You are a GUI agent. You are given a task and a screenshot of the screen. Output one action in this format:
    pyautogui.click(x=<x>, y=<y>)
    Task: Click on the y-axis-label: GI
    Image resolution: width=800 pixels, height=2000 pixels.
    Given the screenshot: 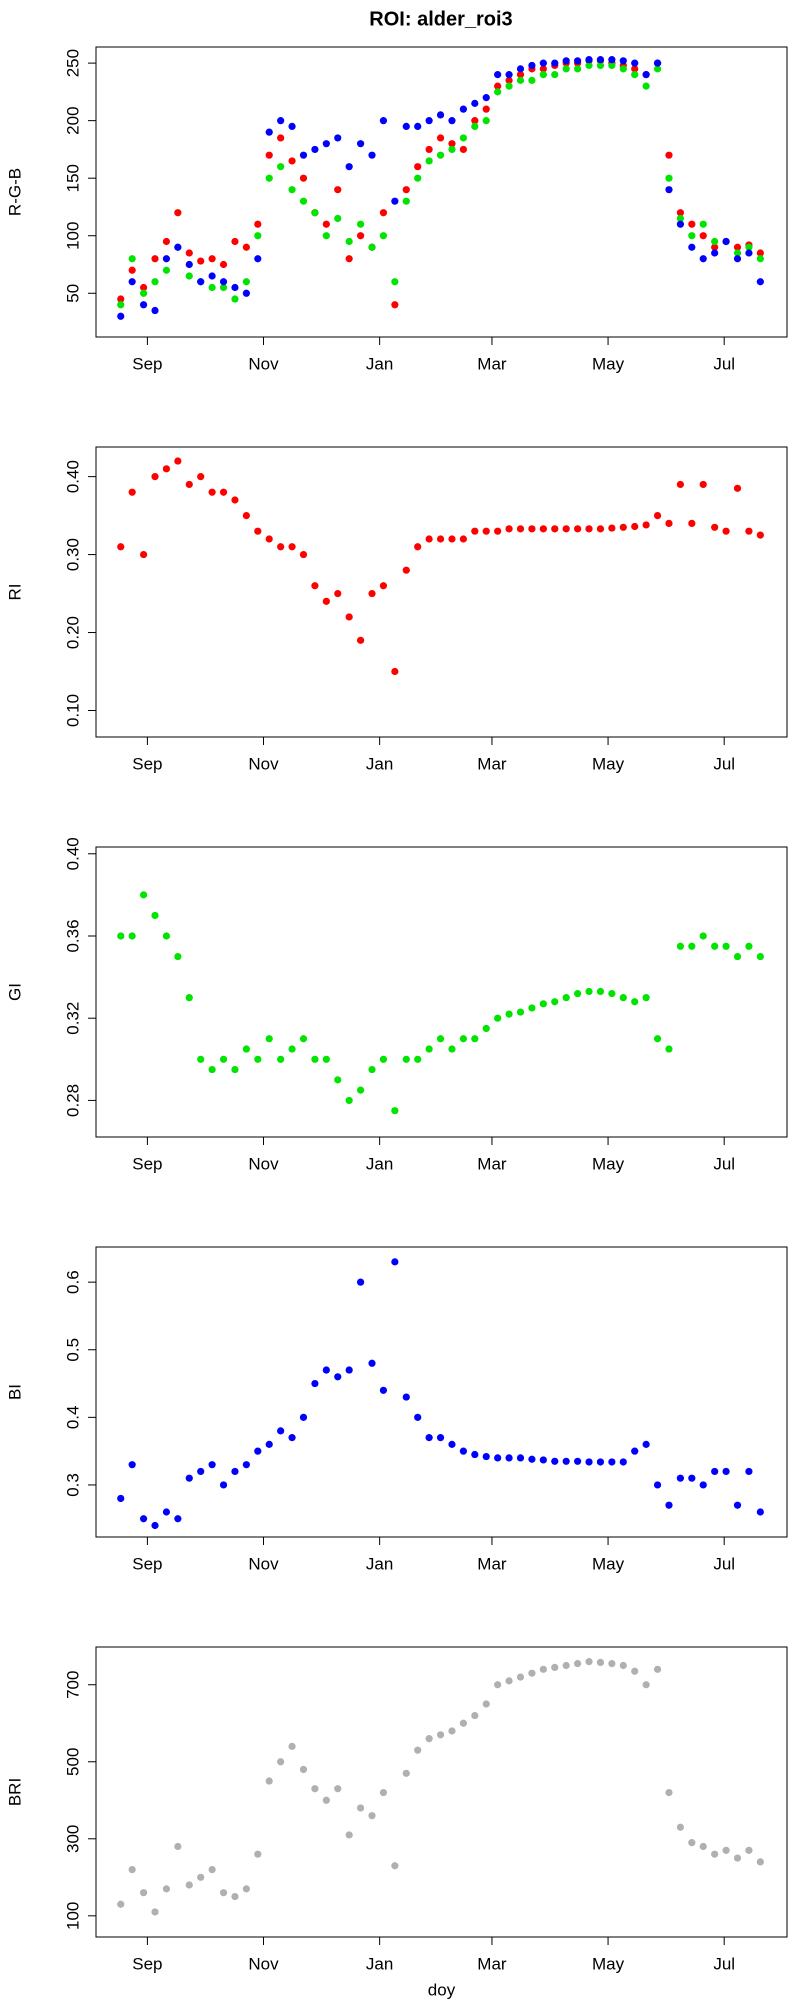 What is the action you would take?
    pyautogui.click(x=14, y=992)
    